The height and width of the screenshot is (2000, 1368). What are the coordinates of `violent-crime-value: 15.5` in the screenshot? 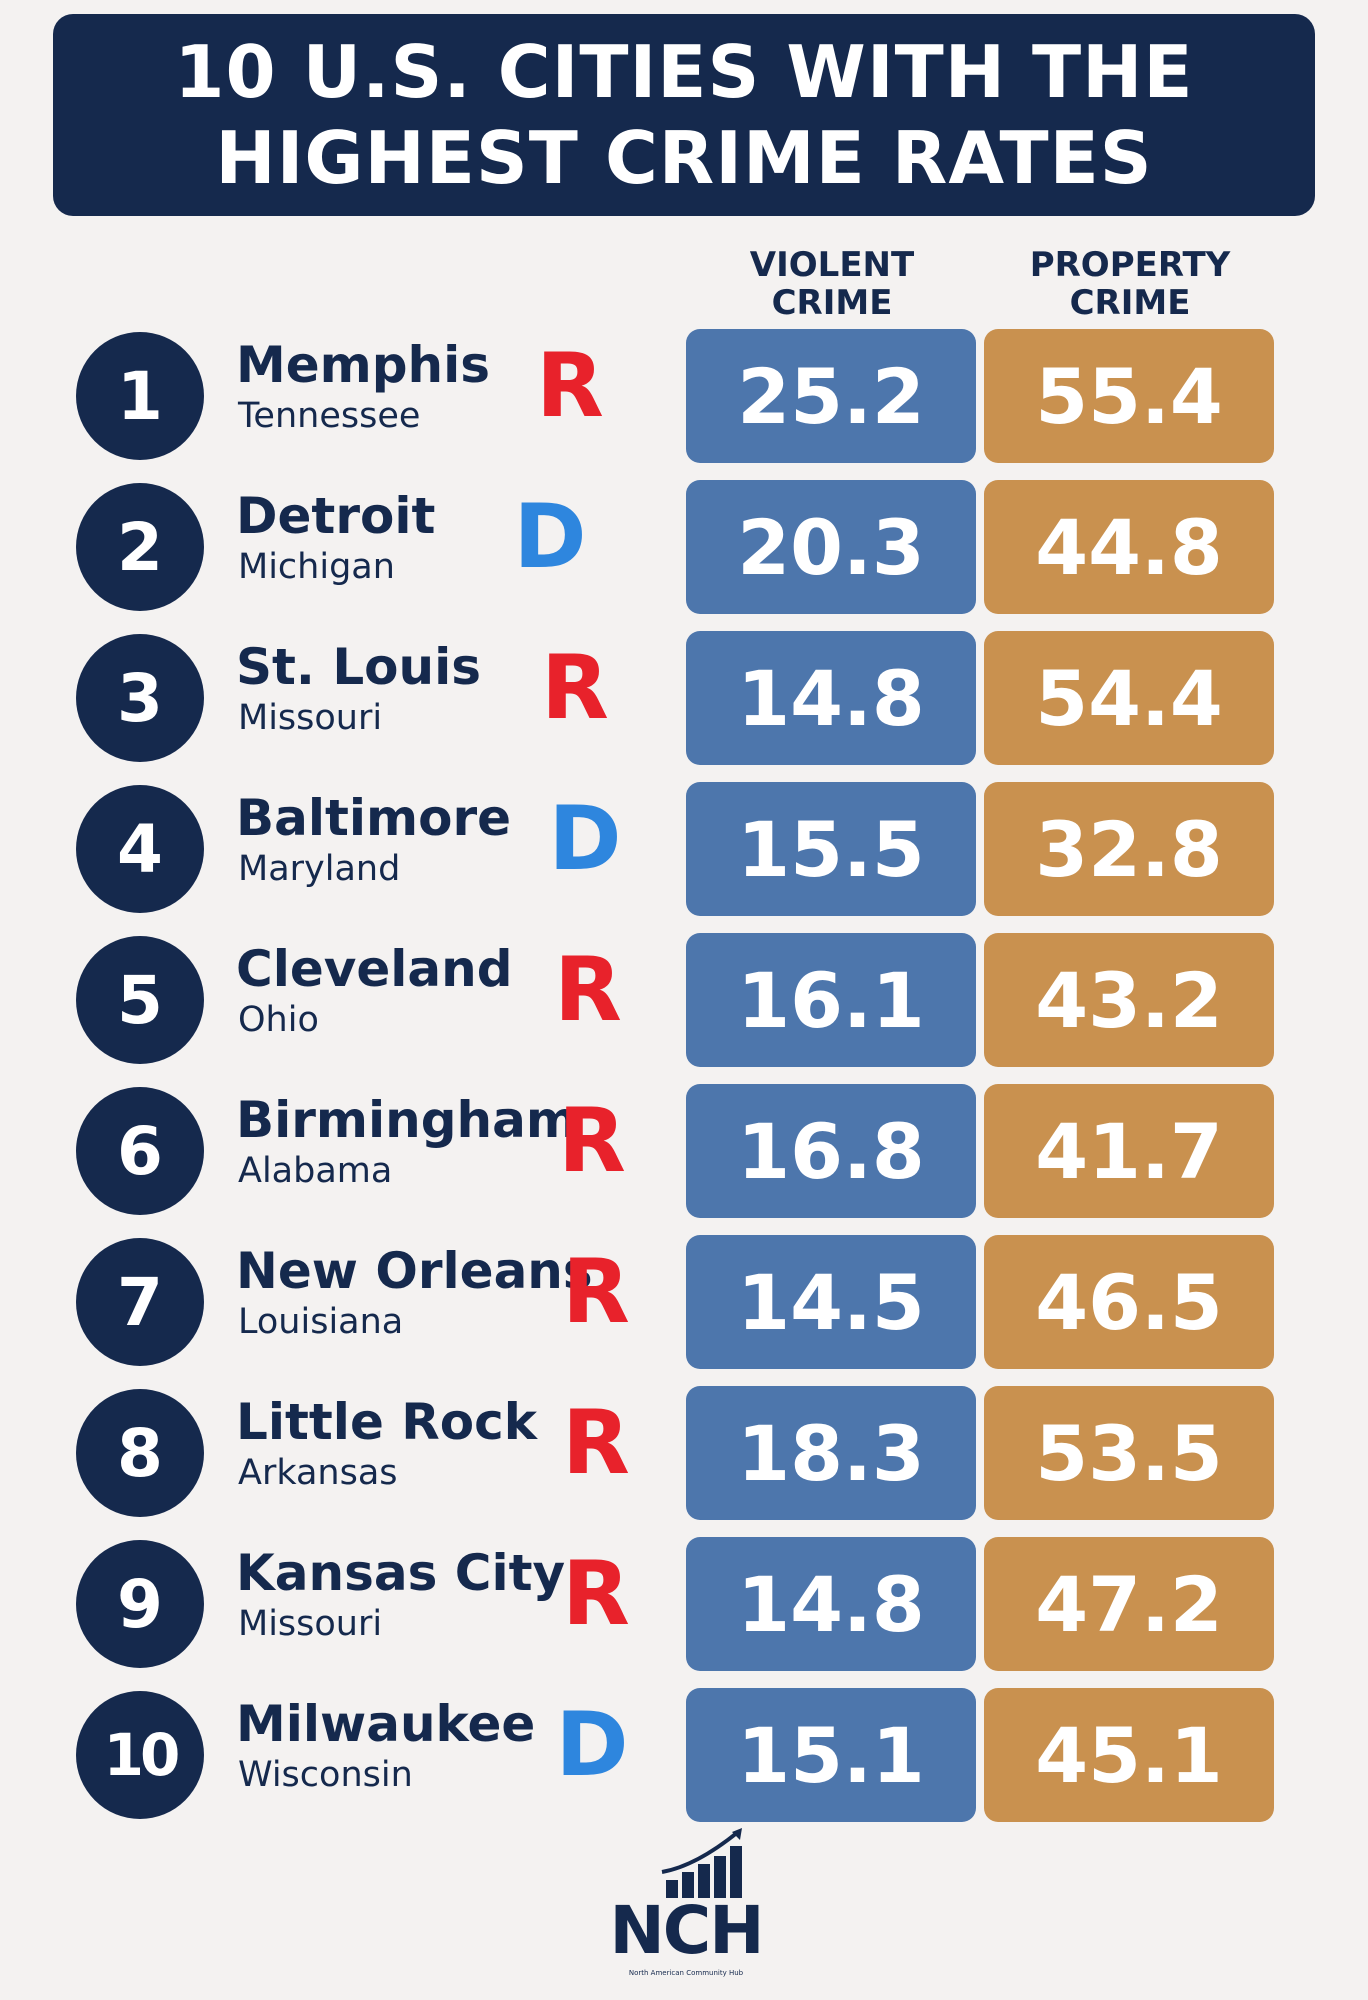 It's located at (831, 849).